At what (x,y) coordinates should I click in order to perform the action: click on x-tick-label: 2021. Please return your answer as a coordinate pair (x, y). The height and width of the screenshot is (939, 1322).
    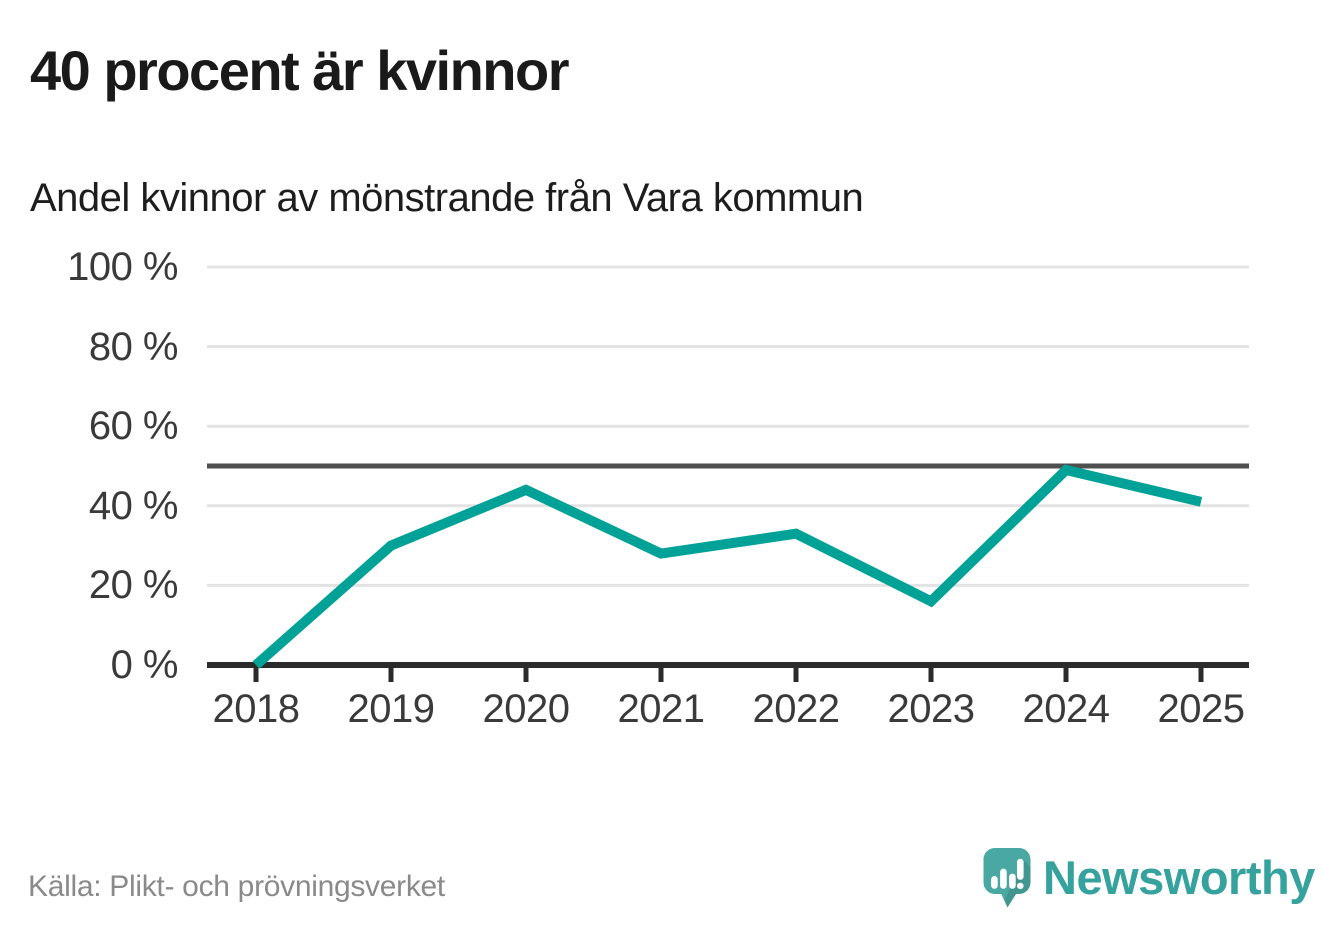
    Looking at the image, I should click on (661, 709).